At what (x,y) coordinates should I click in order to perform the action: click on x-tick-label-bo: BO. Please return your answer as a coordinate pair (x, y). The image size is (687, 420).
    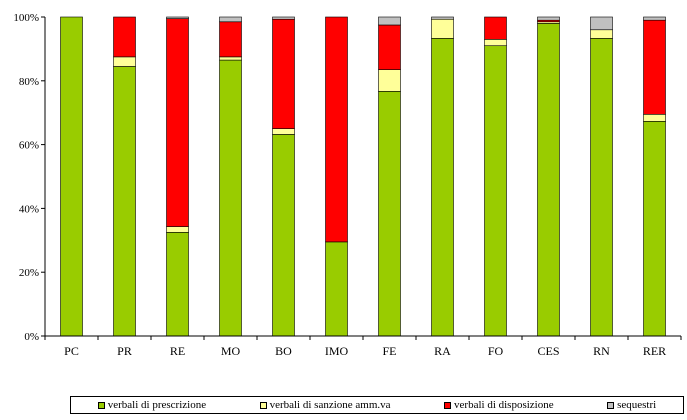
    Looking at the image, I should click on (283, 351).